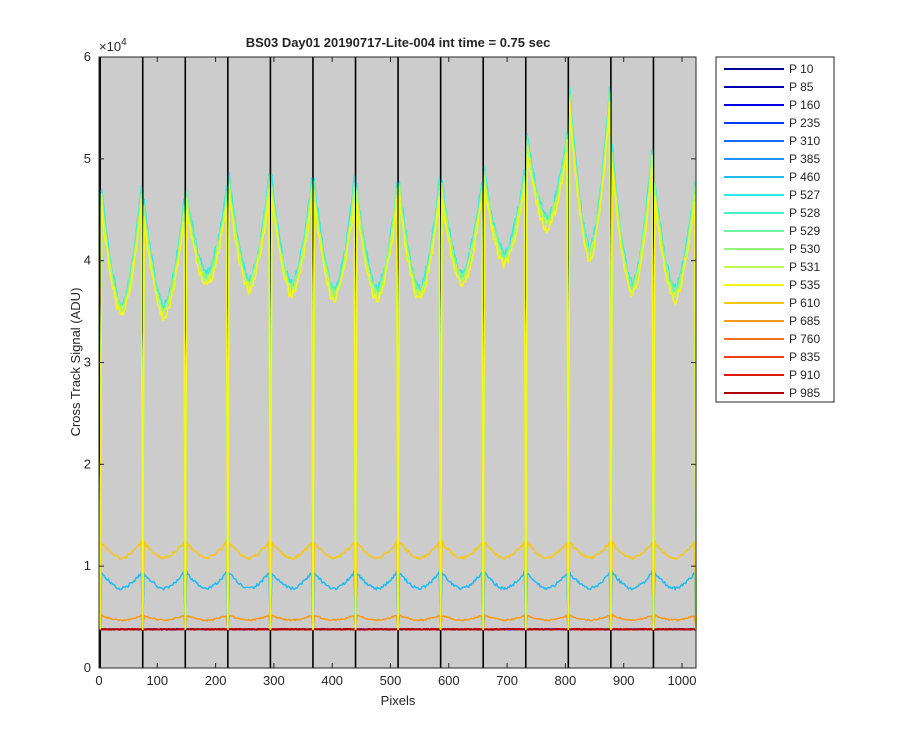  I want to click on legend-label: P 531, so click(804, 267).